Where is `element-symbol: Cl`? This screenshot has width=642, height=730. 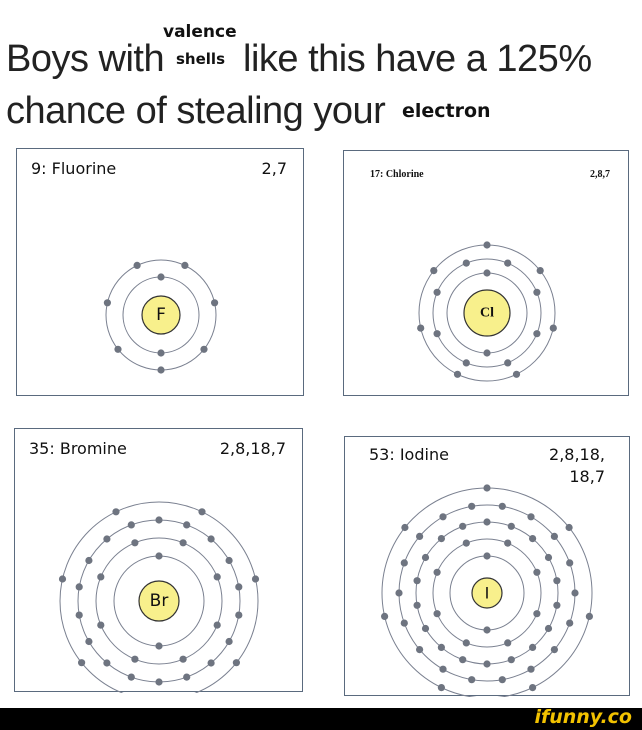 element-symbol: Cl is located at coordinates (487, 313).